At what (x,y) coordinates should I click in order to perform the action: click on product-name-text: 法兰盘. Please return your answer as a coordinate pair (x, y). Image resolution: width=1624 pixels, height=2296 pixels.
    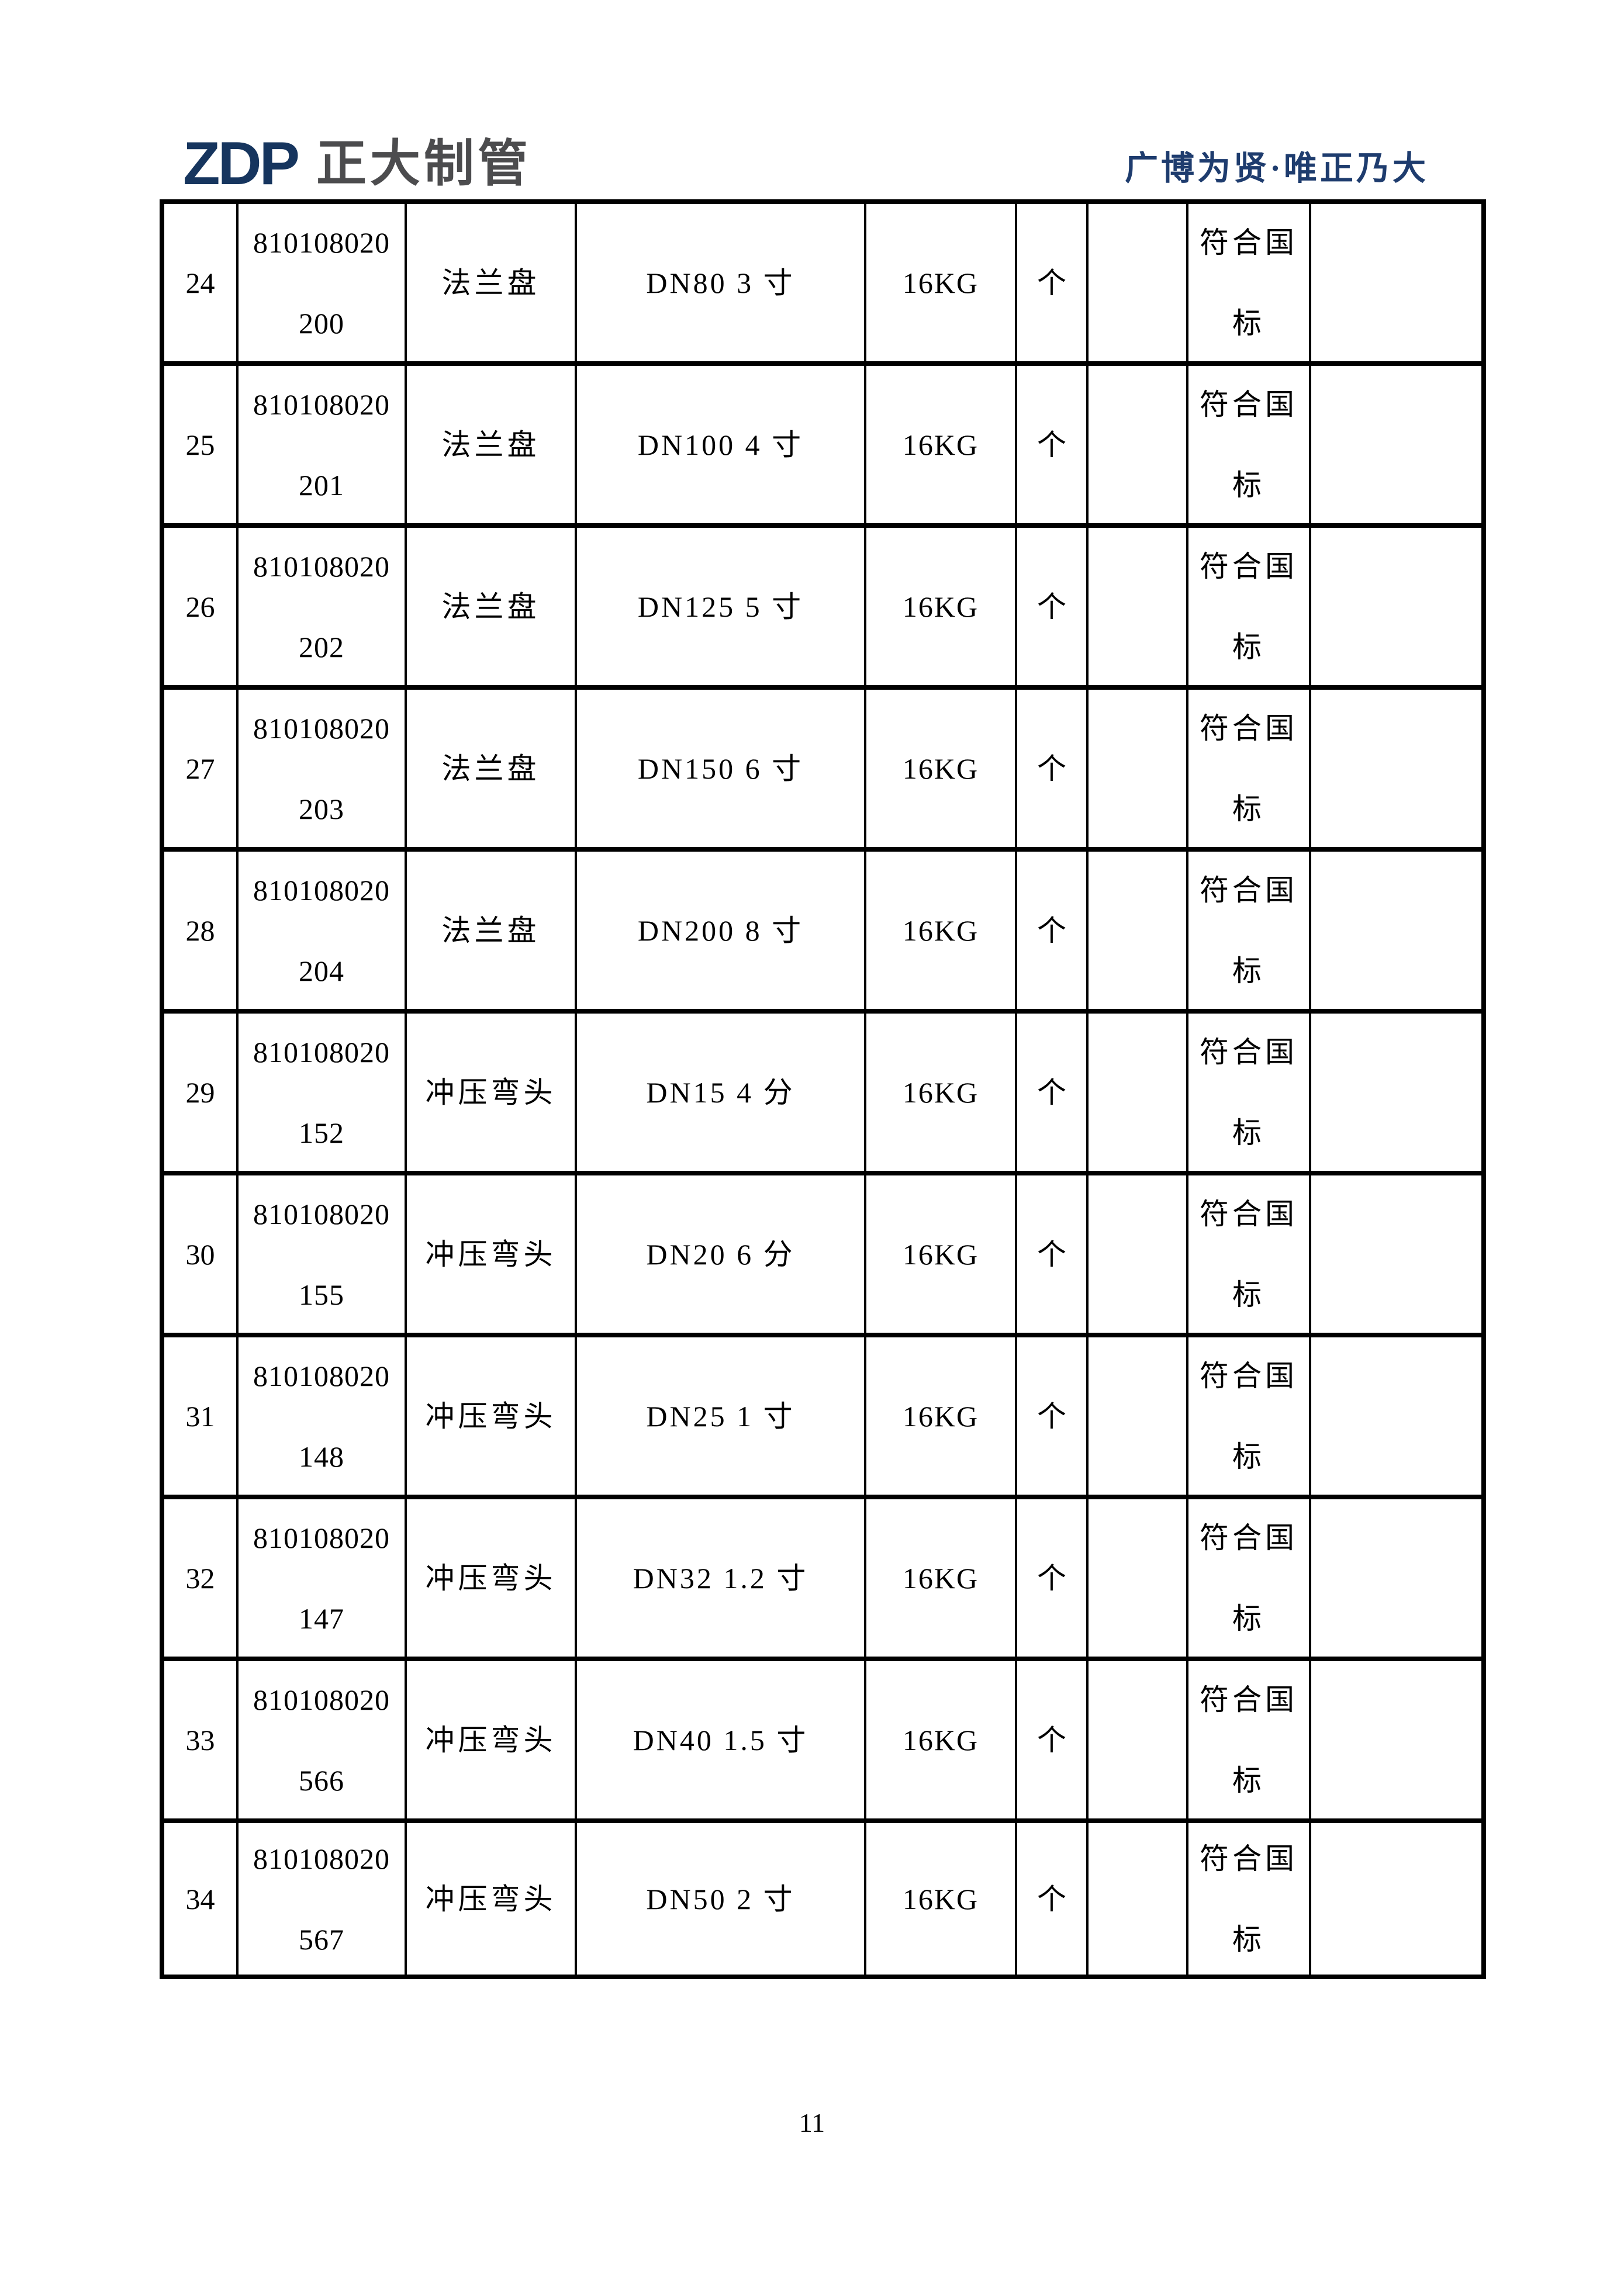
    Looking at the image, I should click on (491, 768).